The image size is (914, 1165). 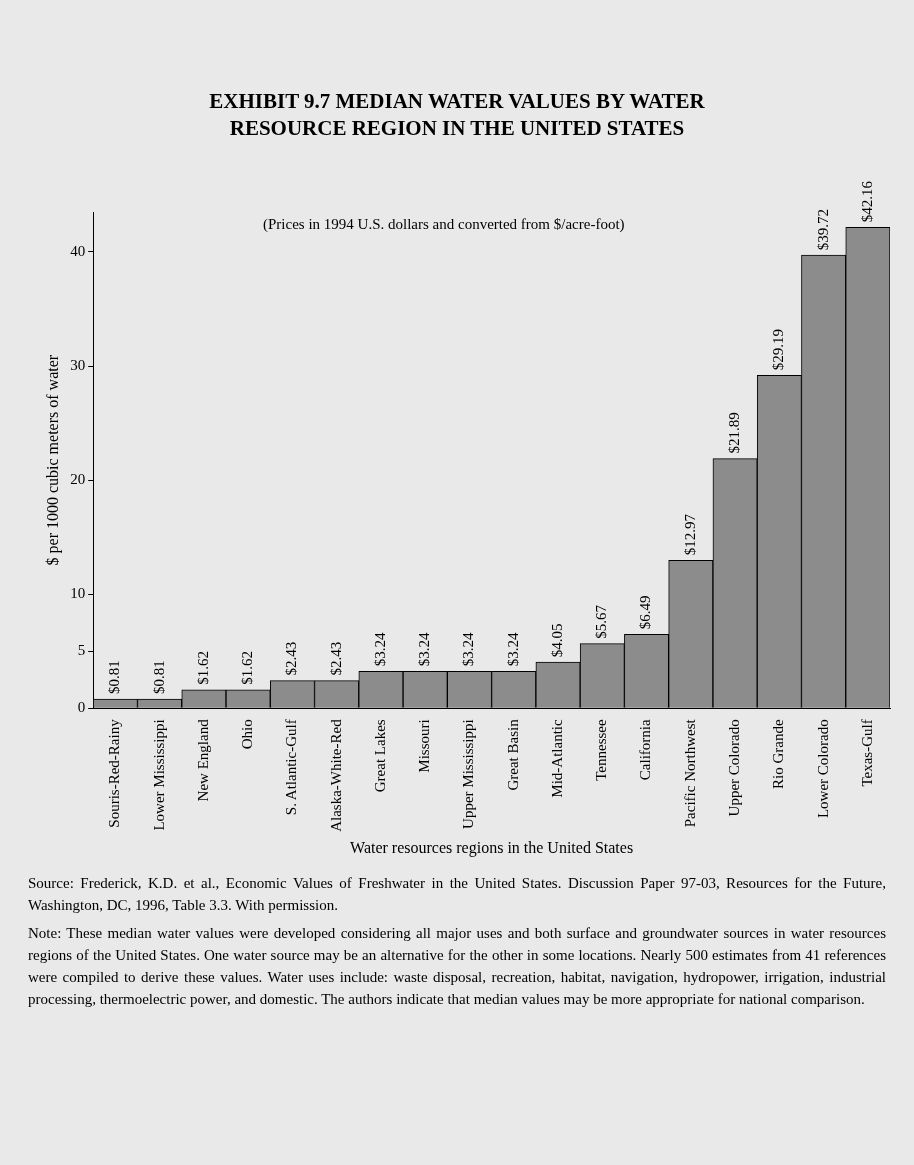 I want to click on x-tick-label: Missouri, so click(x=424, y=746).